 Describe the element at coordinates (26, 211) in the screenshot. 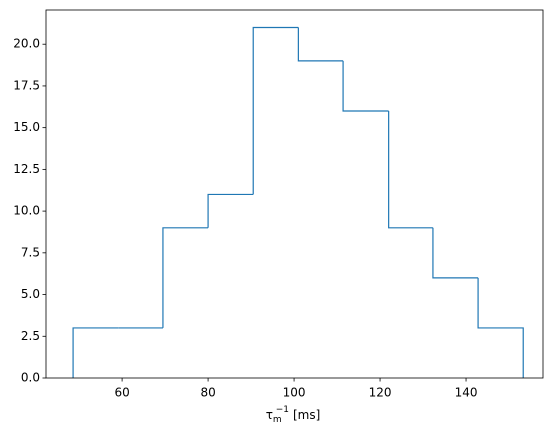

I see `y-tick-label: 10.0` at that location.